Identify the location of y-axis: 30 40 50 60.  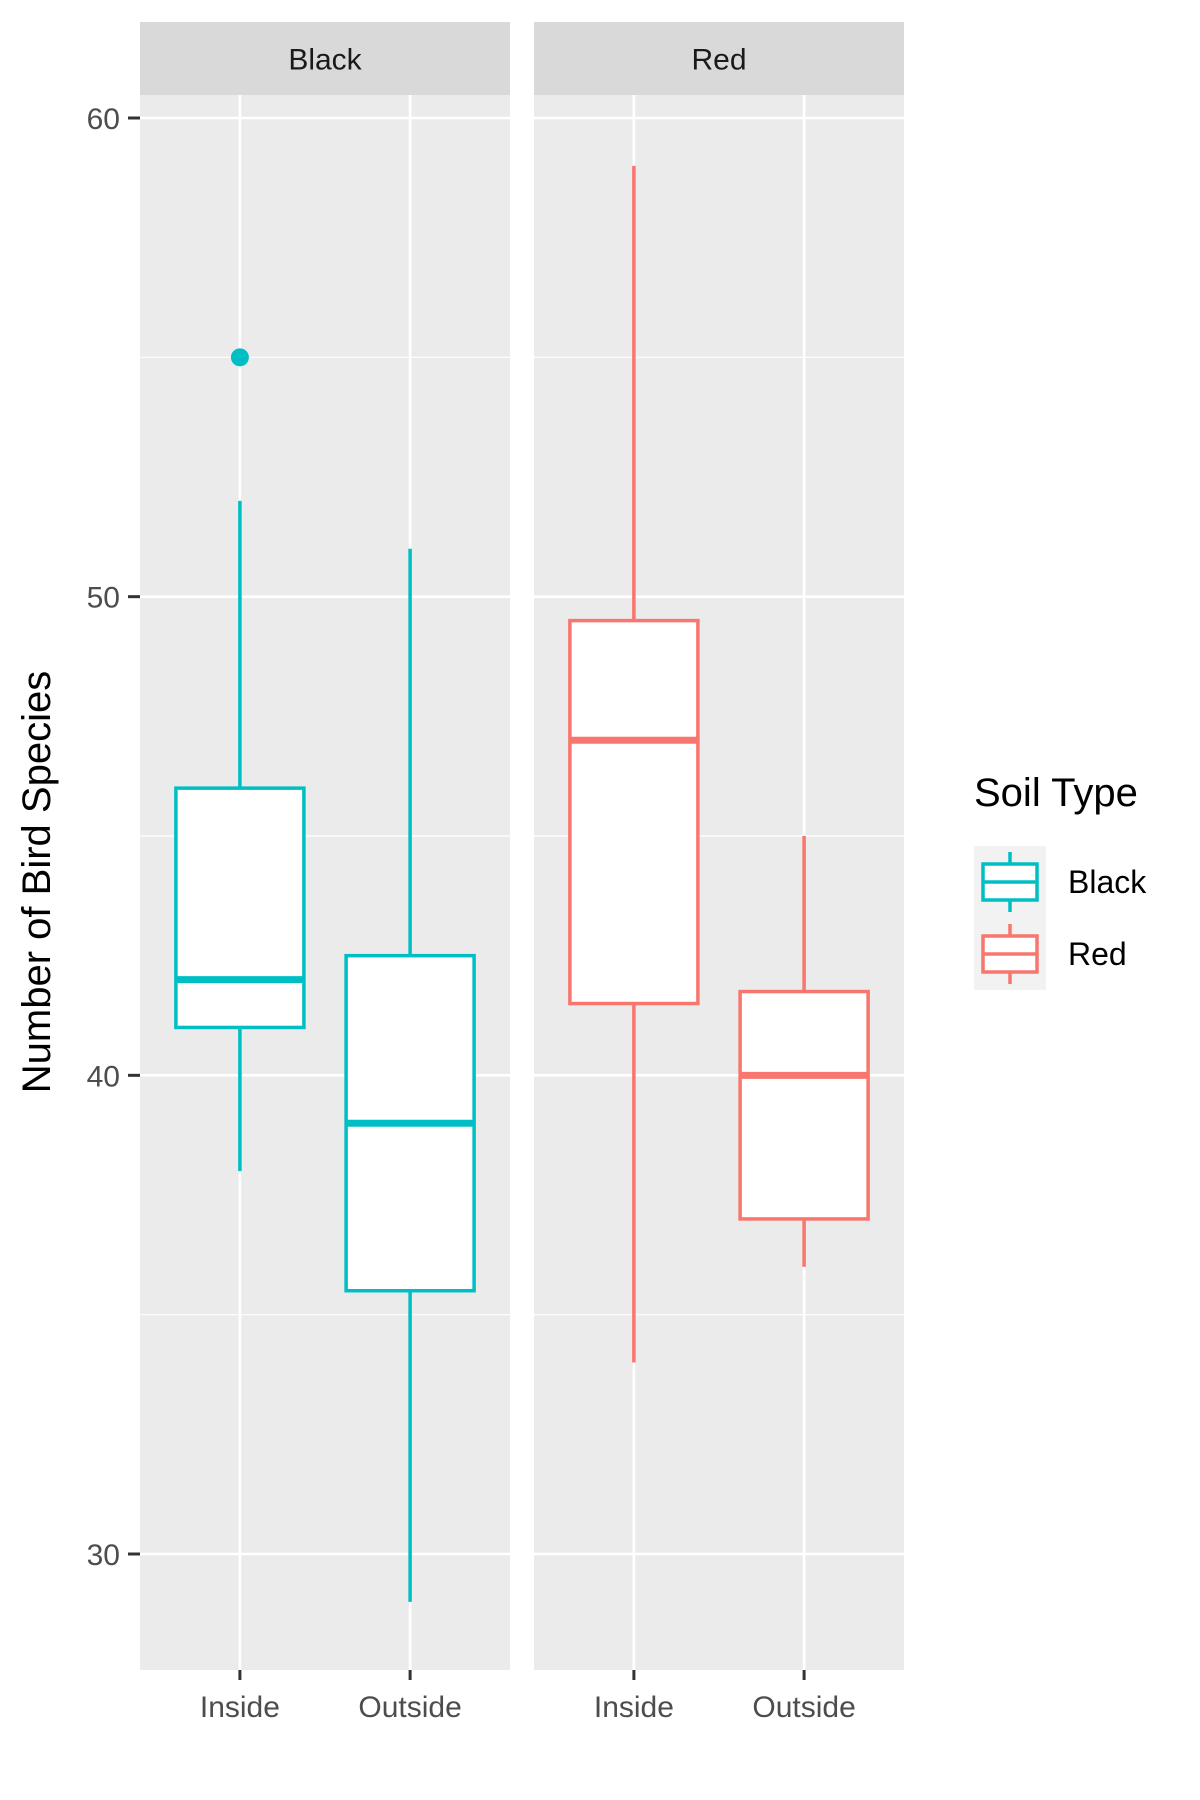
(113, 837).